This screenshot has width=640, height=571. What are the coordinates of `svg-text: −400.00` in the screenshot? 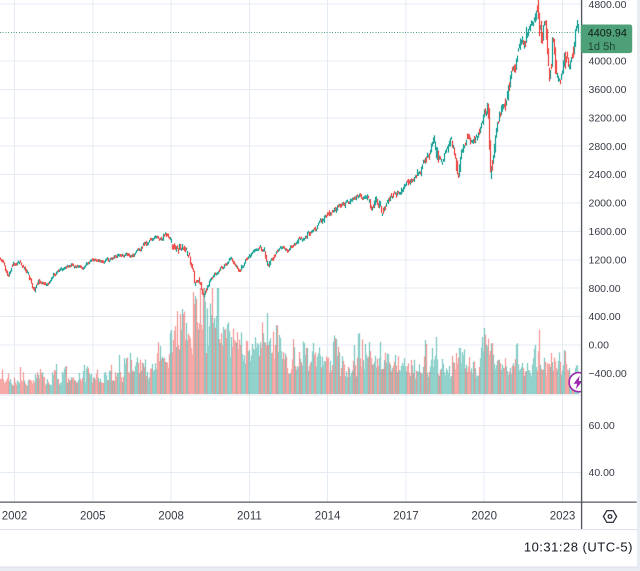 It's located at (608, 374).